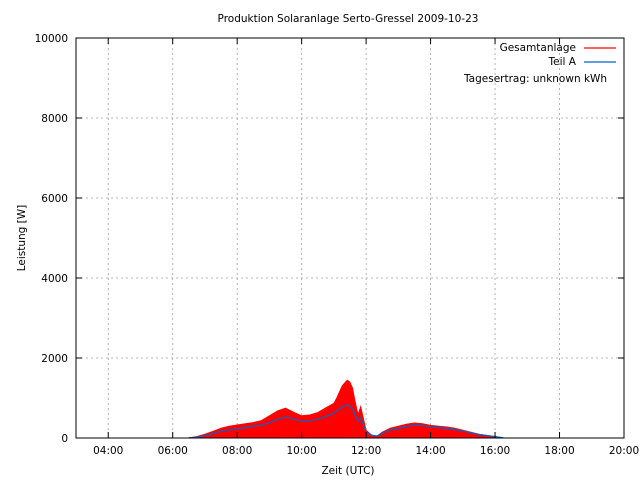  I want to click on y-tick-label: 8000, so click(54, 119).